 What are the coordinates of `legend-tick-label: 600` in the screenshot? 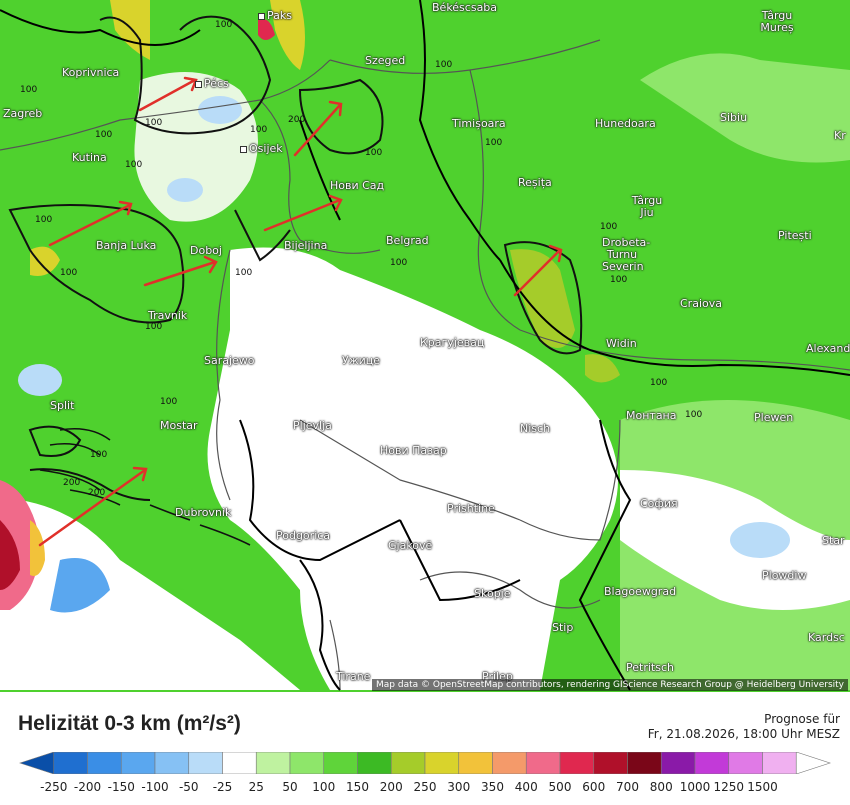 It's located at (594, 787).